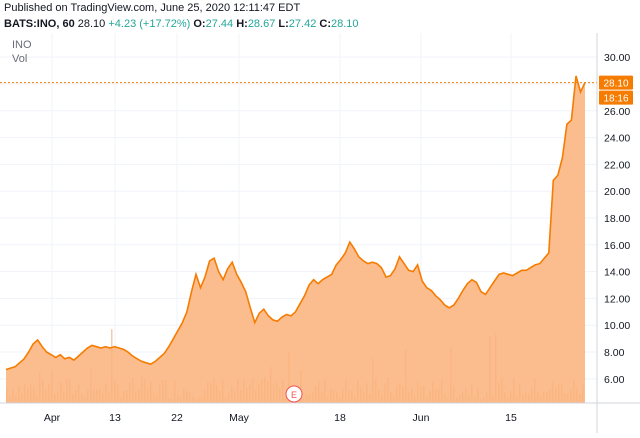 The height and width of the screenshot is (438, 640). I want to click on time-tick-label: 13, so click(115, 418).